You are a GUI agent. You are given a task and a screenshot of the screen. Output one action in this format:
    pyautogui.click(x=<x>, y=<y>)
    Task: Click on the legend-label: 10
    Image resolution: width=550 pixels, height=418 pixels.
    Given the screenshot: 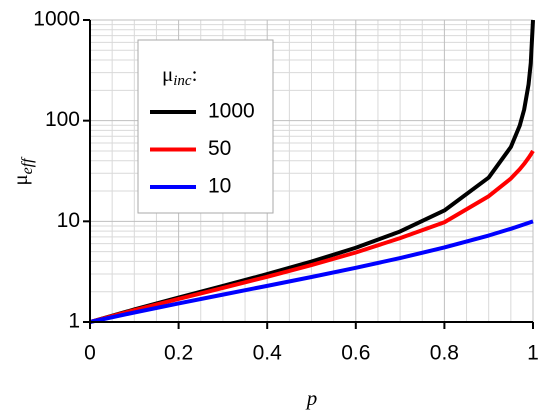 What is the action you would take?
    pyautogui.click(x=219, y=186)
    